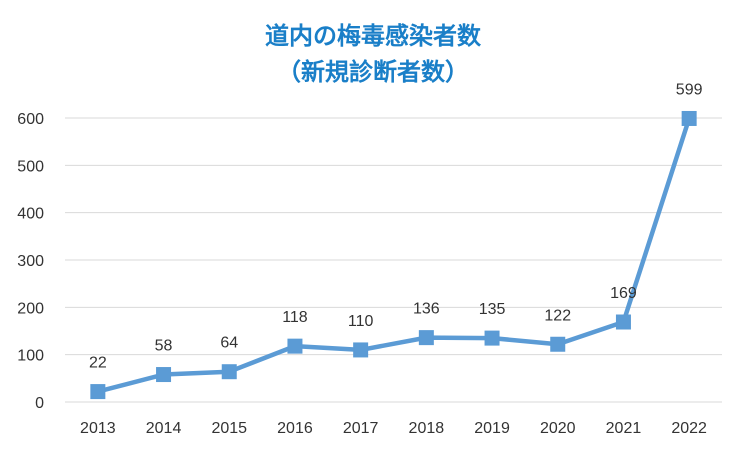 The height and width of the screenshot is (450, 750). What do you see at coordinates (361, 321) in the screenshot?
I see `data-label: 110` at bounding box center [361, 321].